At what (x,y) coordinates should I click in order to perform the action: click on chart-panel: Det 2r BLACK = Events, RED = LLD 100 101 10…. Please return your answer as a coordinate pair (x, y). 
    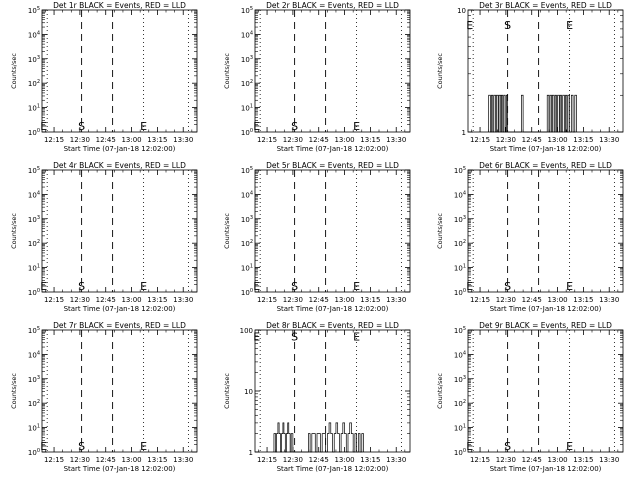
    Looking at the image, I should click on (317, 77).